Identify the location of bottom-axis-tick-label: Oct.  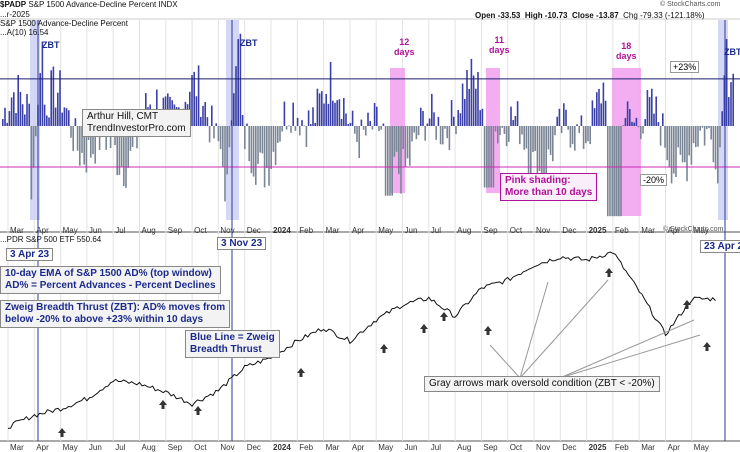
(516, 447).